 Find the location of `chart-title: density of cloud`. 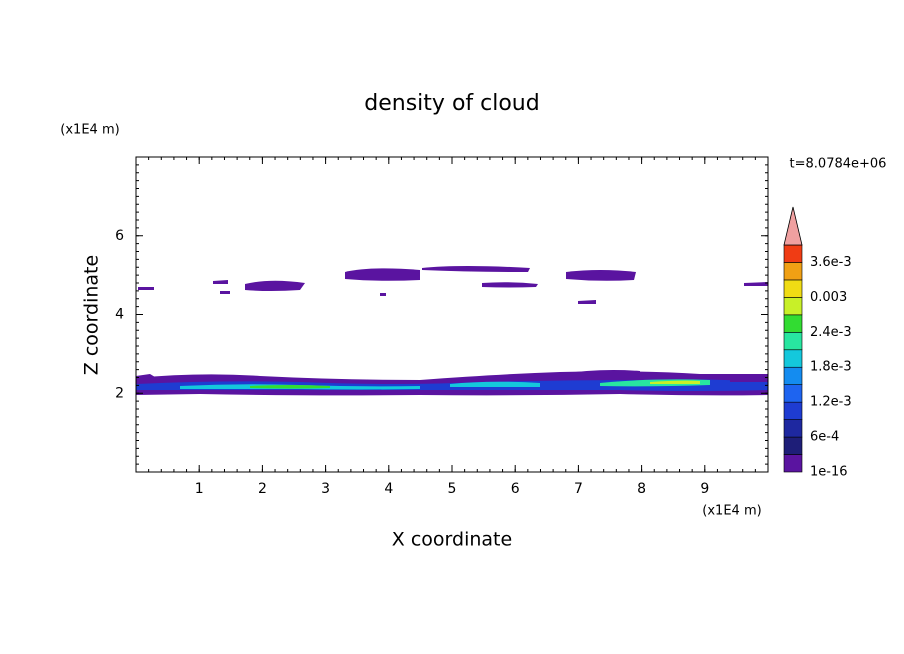

chart-title: density of cloud is located at coordinates (451, 103).